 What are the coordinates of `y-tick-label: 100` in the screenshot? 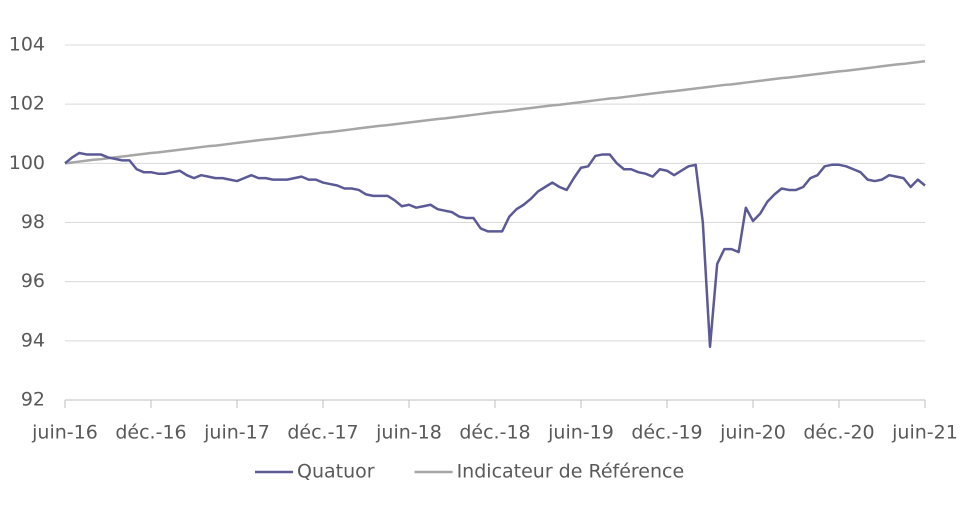 It's located at (27, 163).